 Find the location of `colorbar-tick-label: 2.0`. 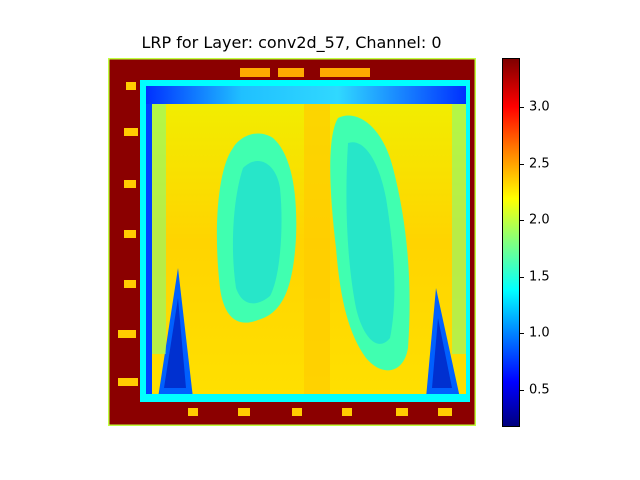

colorbar-tick-label: 2.0 is located at coordinates (539, 220).